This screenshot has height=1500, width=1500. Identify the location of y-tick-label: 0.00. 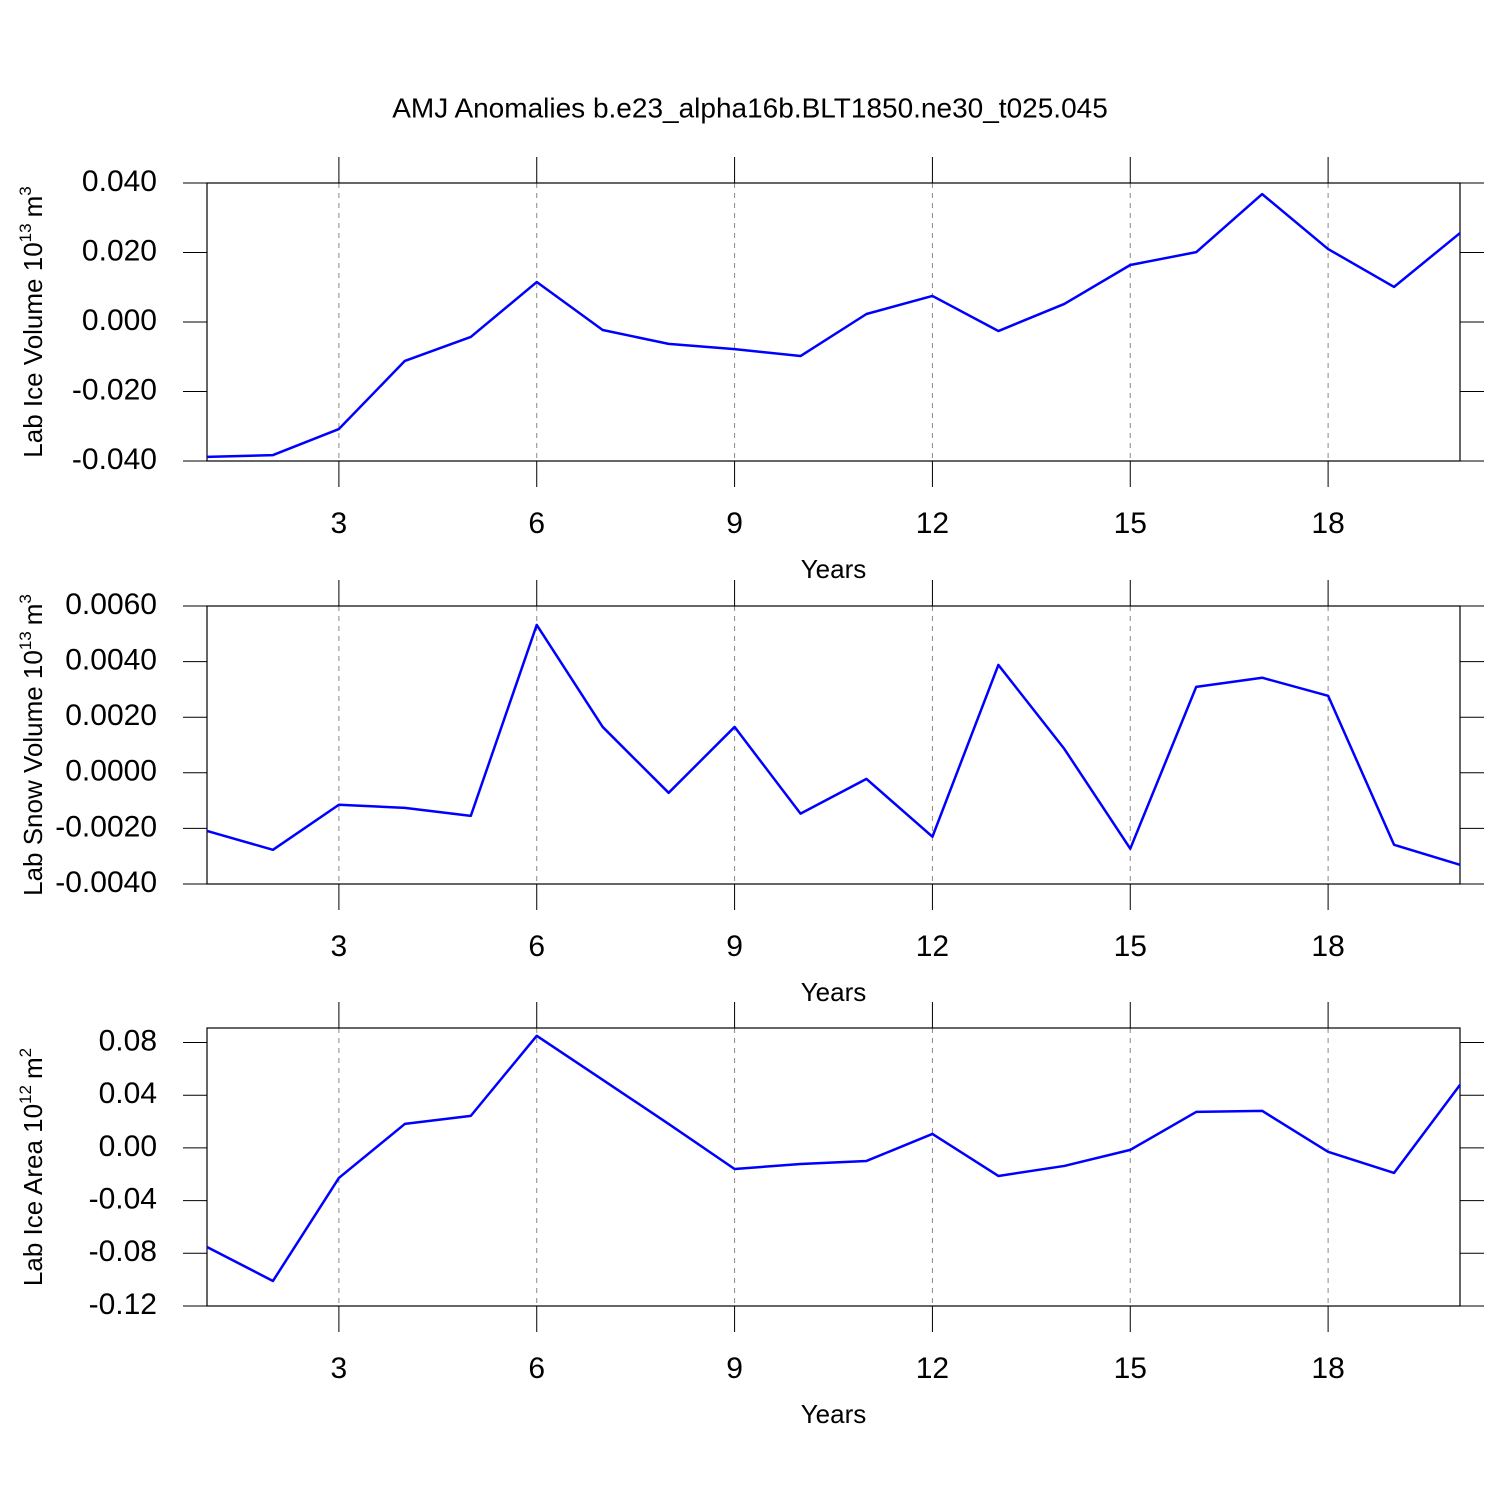
(128, 1146).